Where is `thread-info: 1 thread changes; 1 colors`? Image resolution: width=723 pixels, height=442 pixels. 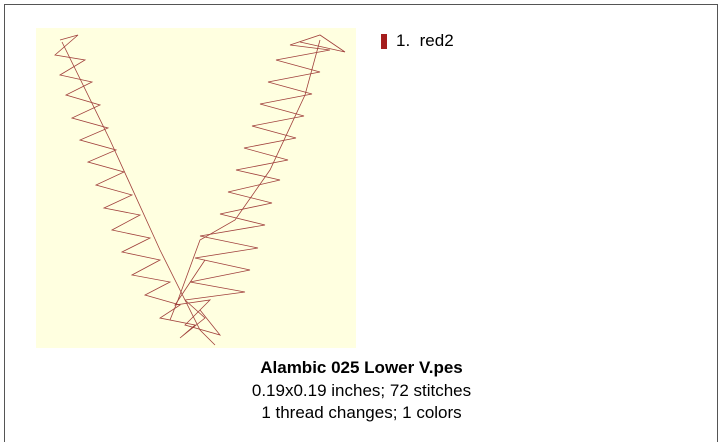 thread-info: 1 thread changes; 1 colors is located at coordinates (361, 412).